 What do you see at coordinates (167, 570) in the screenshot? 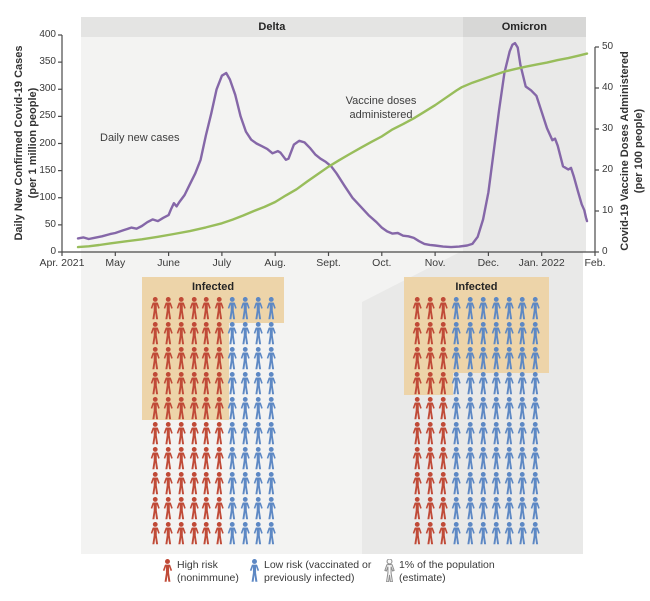
I see `high-risk-person-icon` at bounding box center [167, 570].